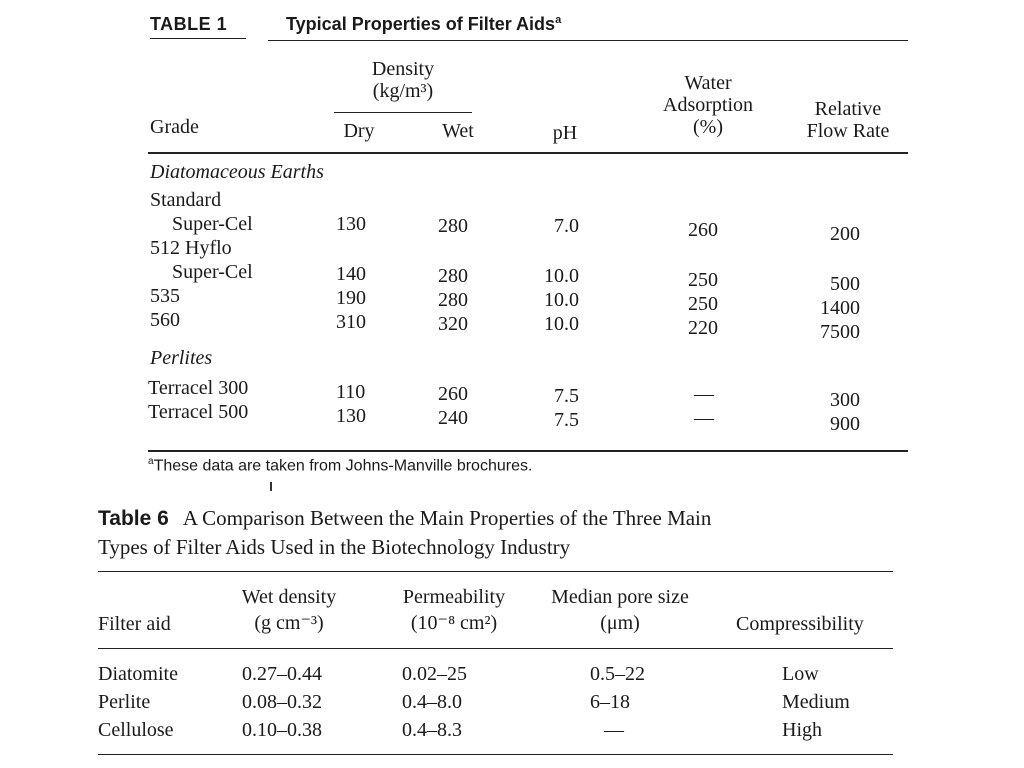 This screenshot has height=768, width=1024. Describe the element at coordinates (453, 394) in the screenshot. I see `cell-wet: 260` at that location.